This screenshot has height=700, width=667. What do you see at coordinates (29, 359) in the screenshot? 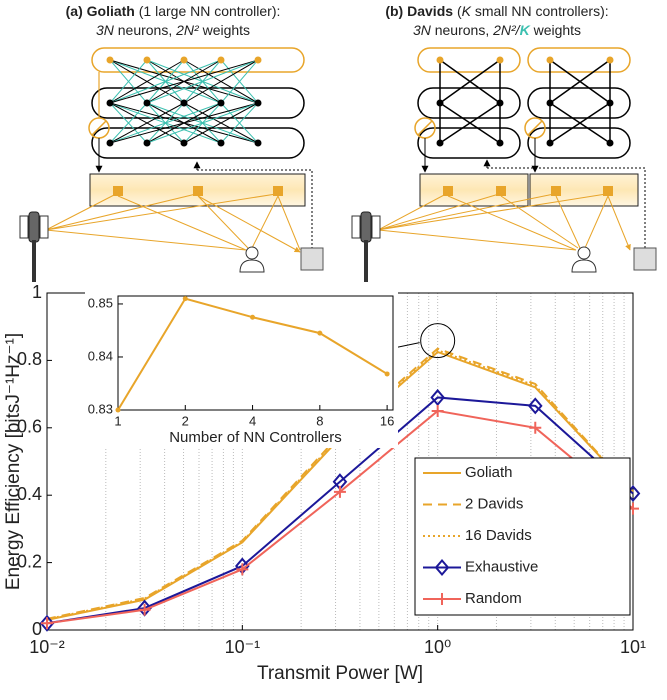
I see `y-tick-label: 0.8` at bounding box center [29, 359].